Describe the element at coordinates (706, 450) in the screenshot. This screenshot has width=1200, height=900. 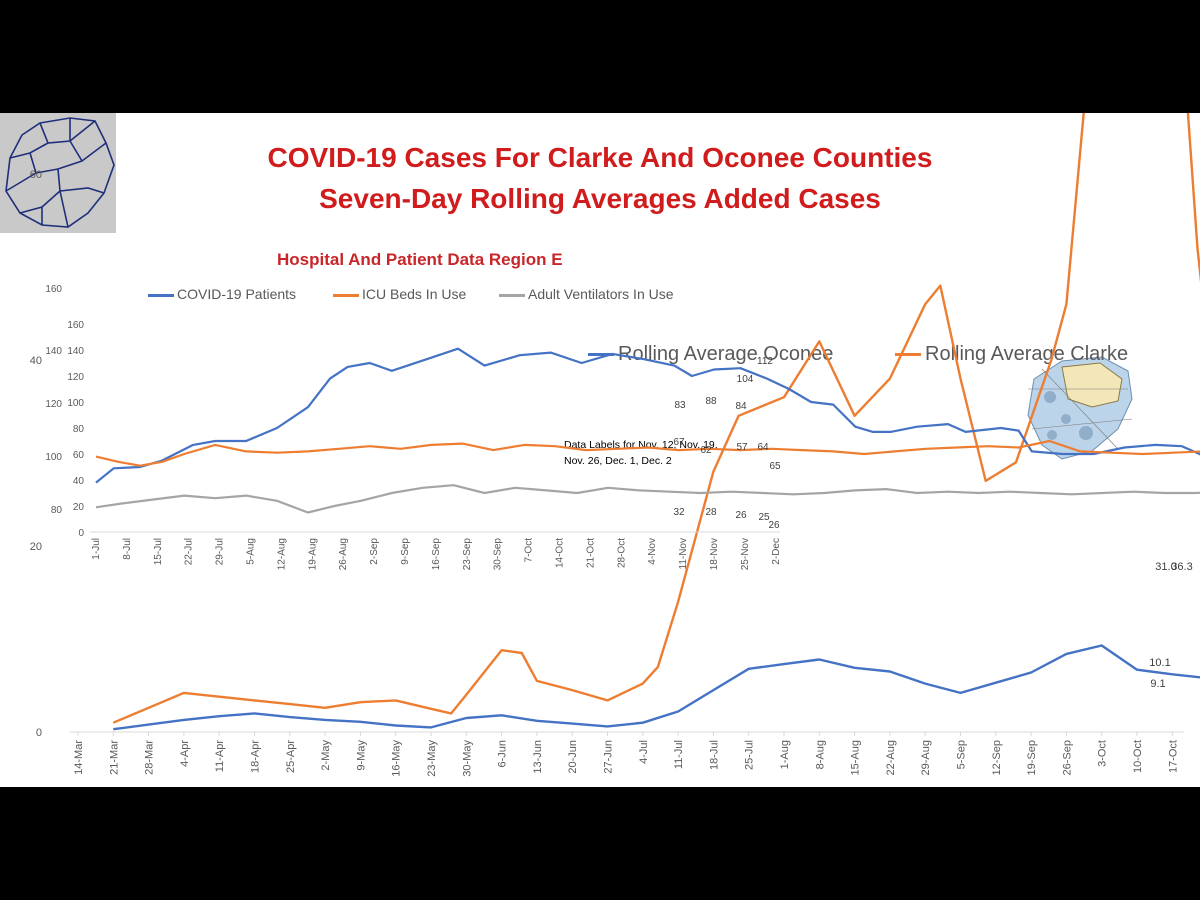
I see `inset-data-label-6: 62` at that location.